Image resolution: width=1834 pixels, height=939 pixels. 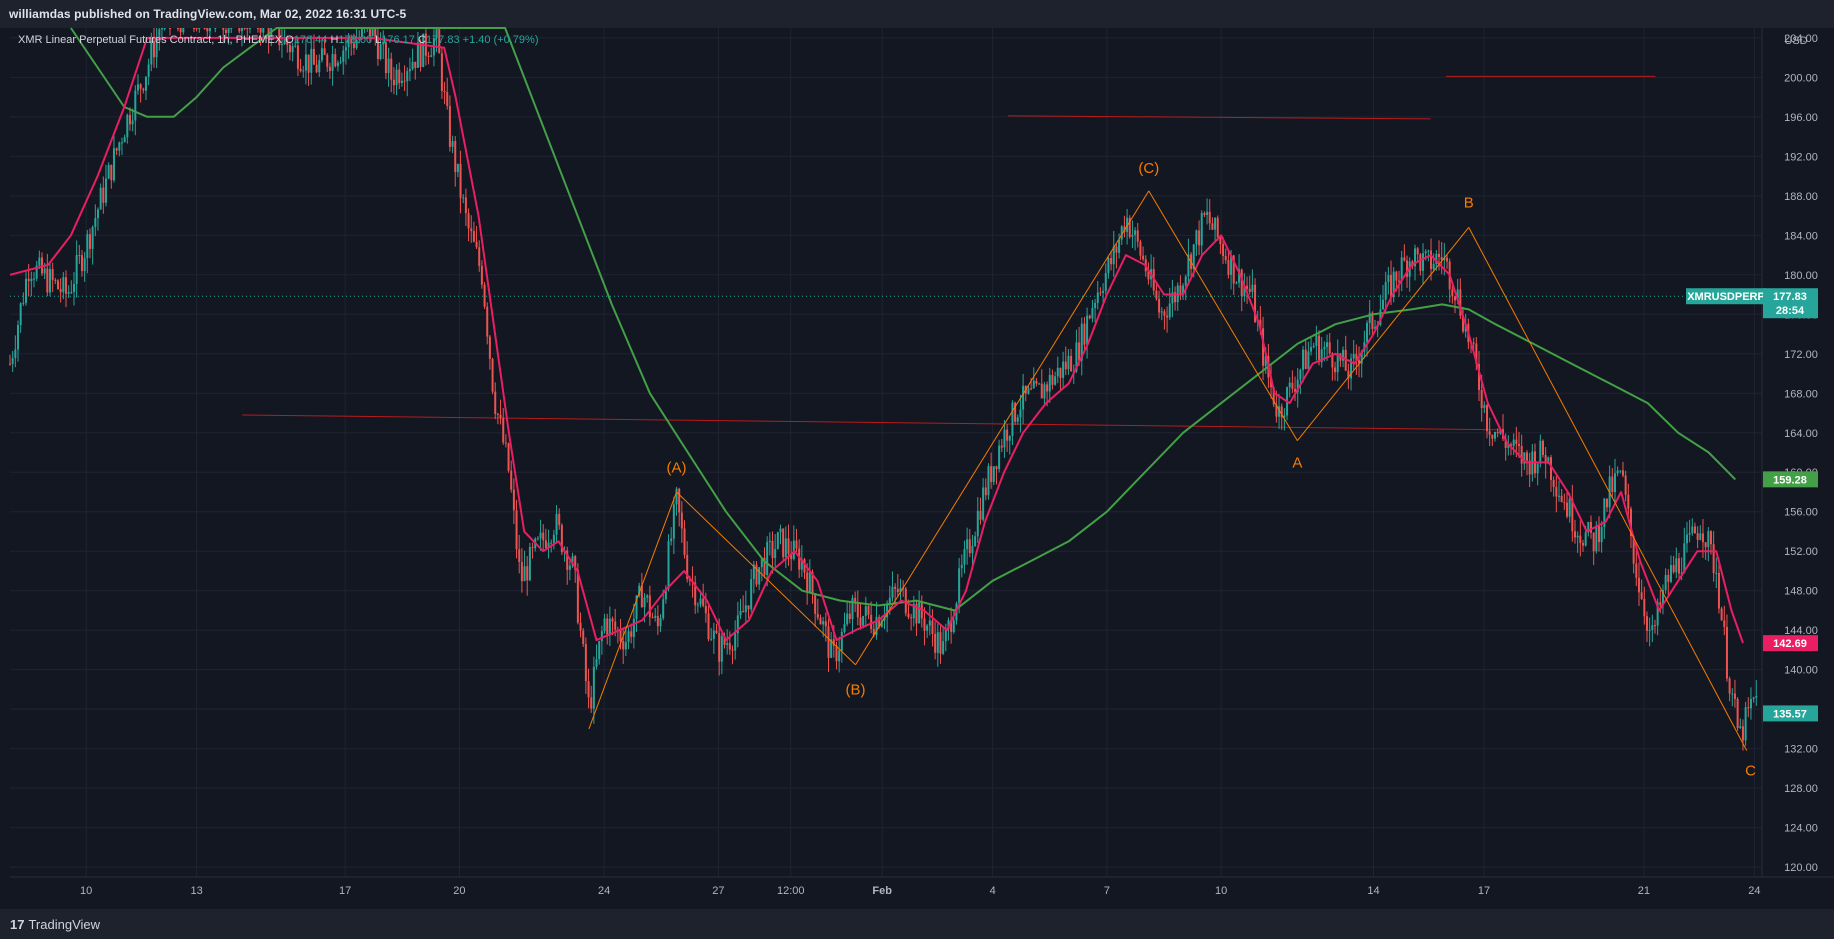 What do you see at coordinates (1801, 157) in the screenshot?
I see `price-tick-label: 192.00` at bounding box center [1801, 157].